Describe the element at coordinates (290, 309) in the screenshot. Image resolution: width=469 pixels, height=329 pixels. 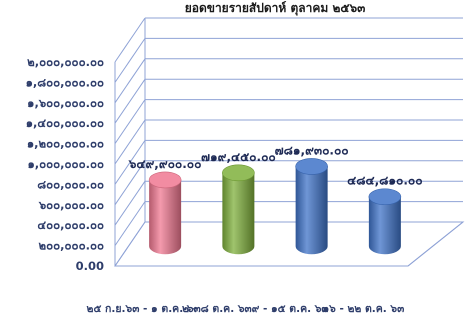
I see `x-tick-label: ๙ - ๑๕ ต.ค. ๖๓` at that location.